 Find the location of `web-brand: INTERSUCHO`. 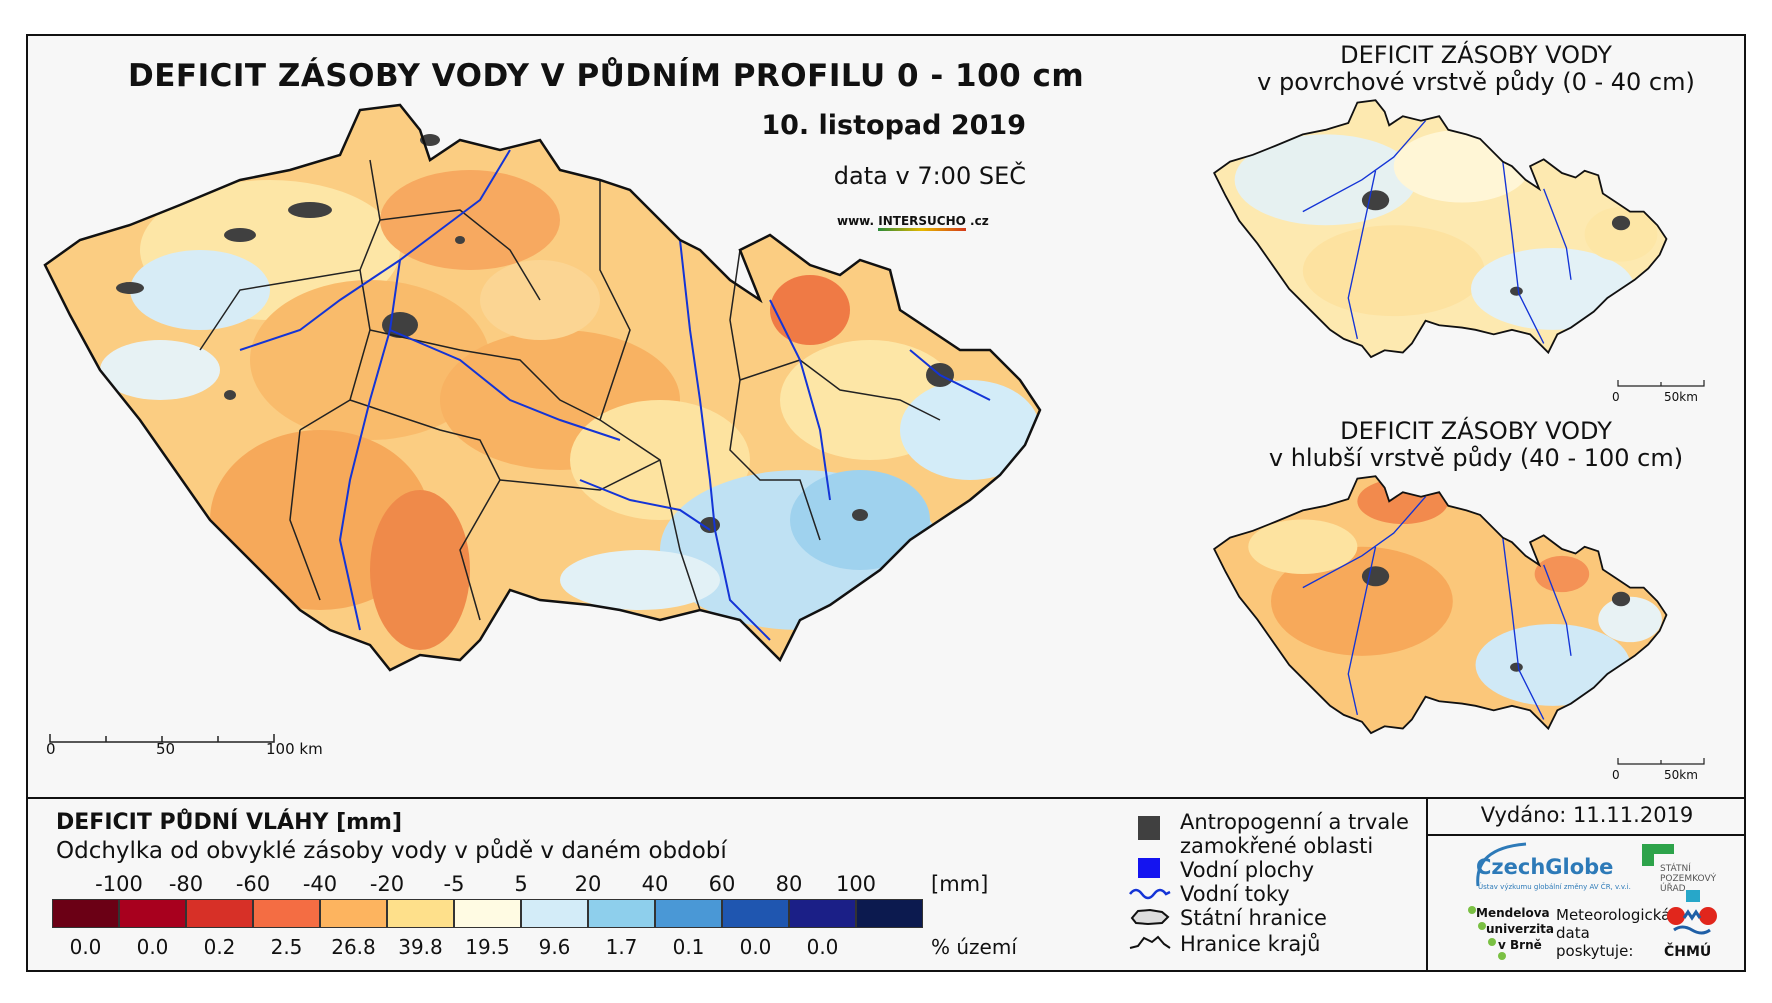

web-brand: INTERSUCHO is located at coordinates (922, 222).